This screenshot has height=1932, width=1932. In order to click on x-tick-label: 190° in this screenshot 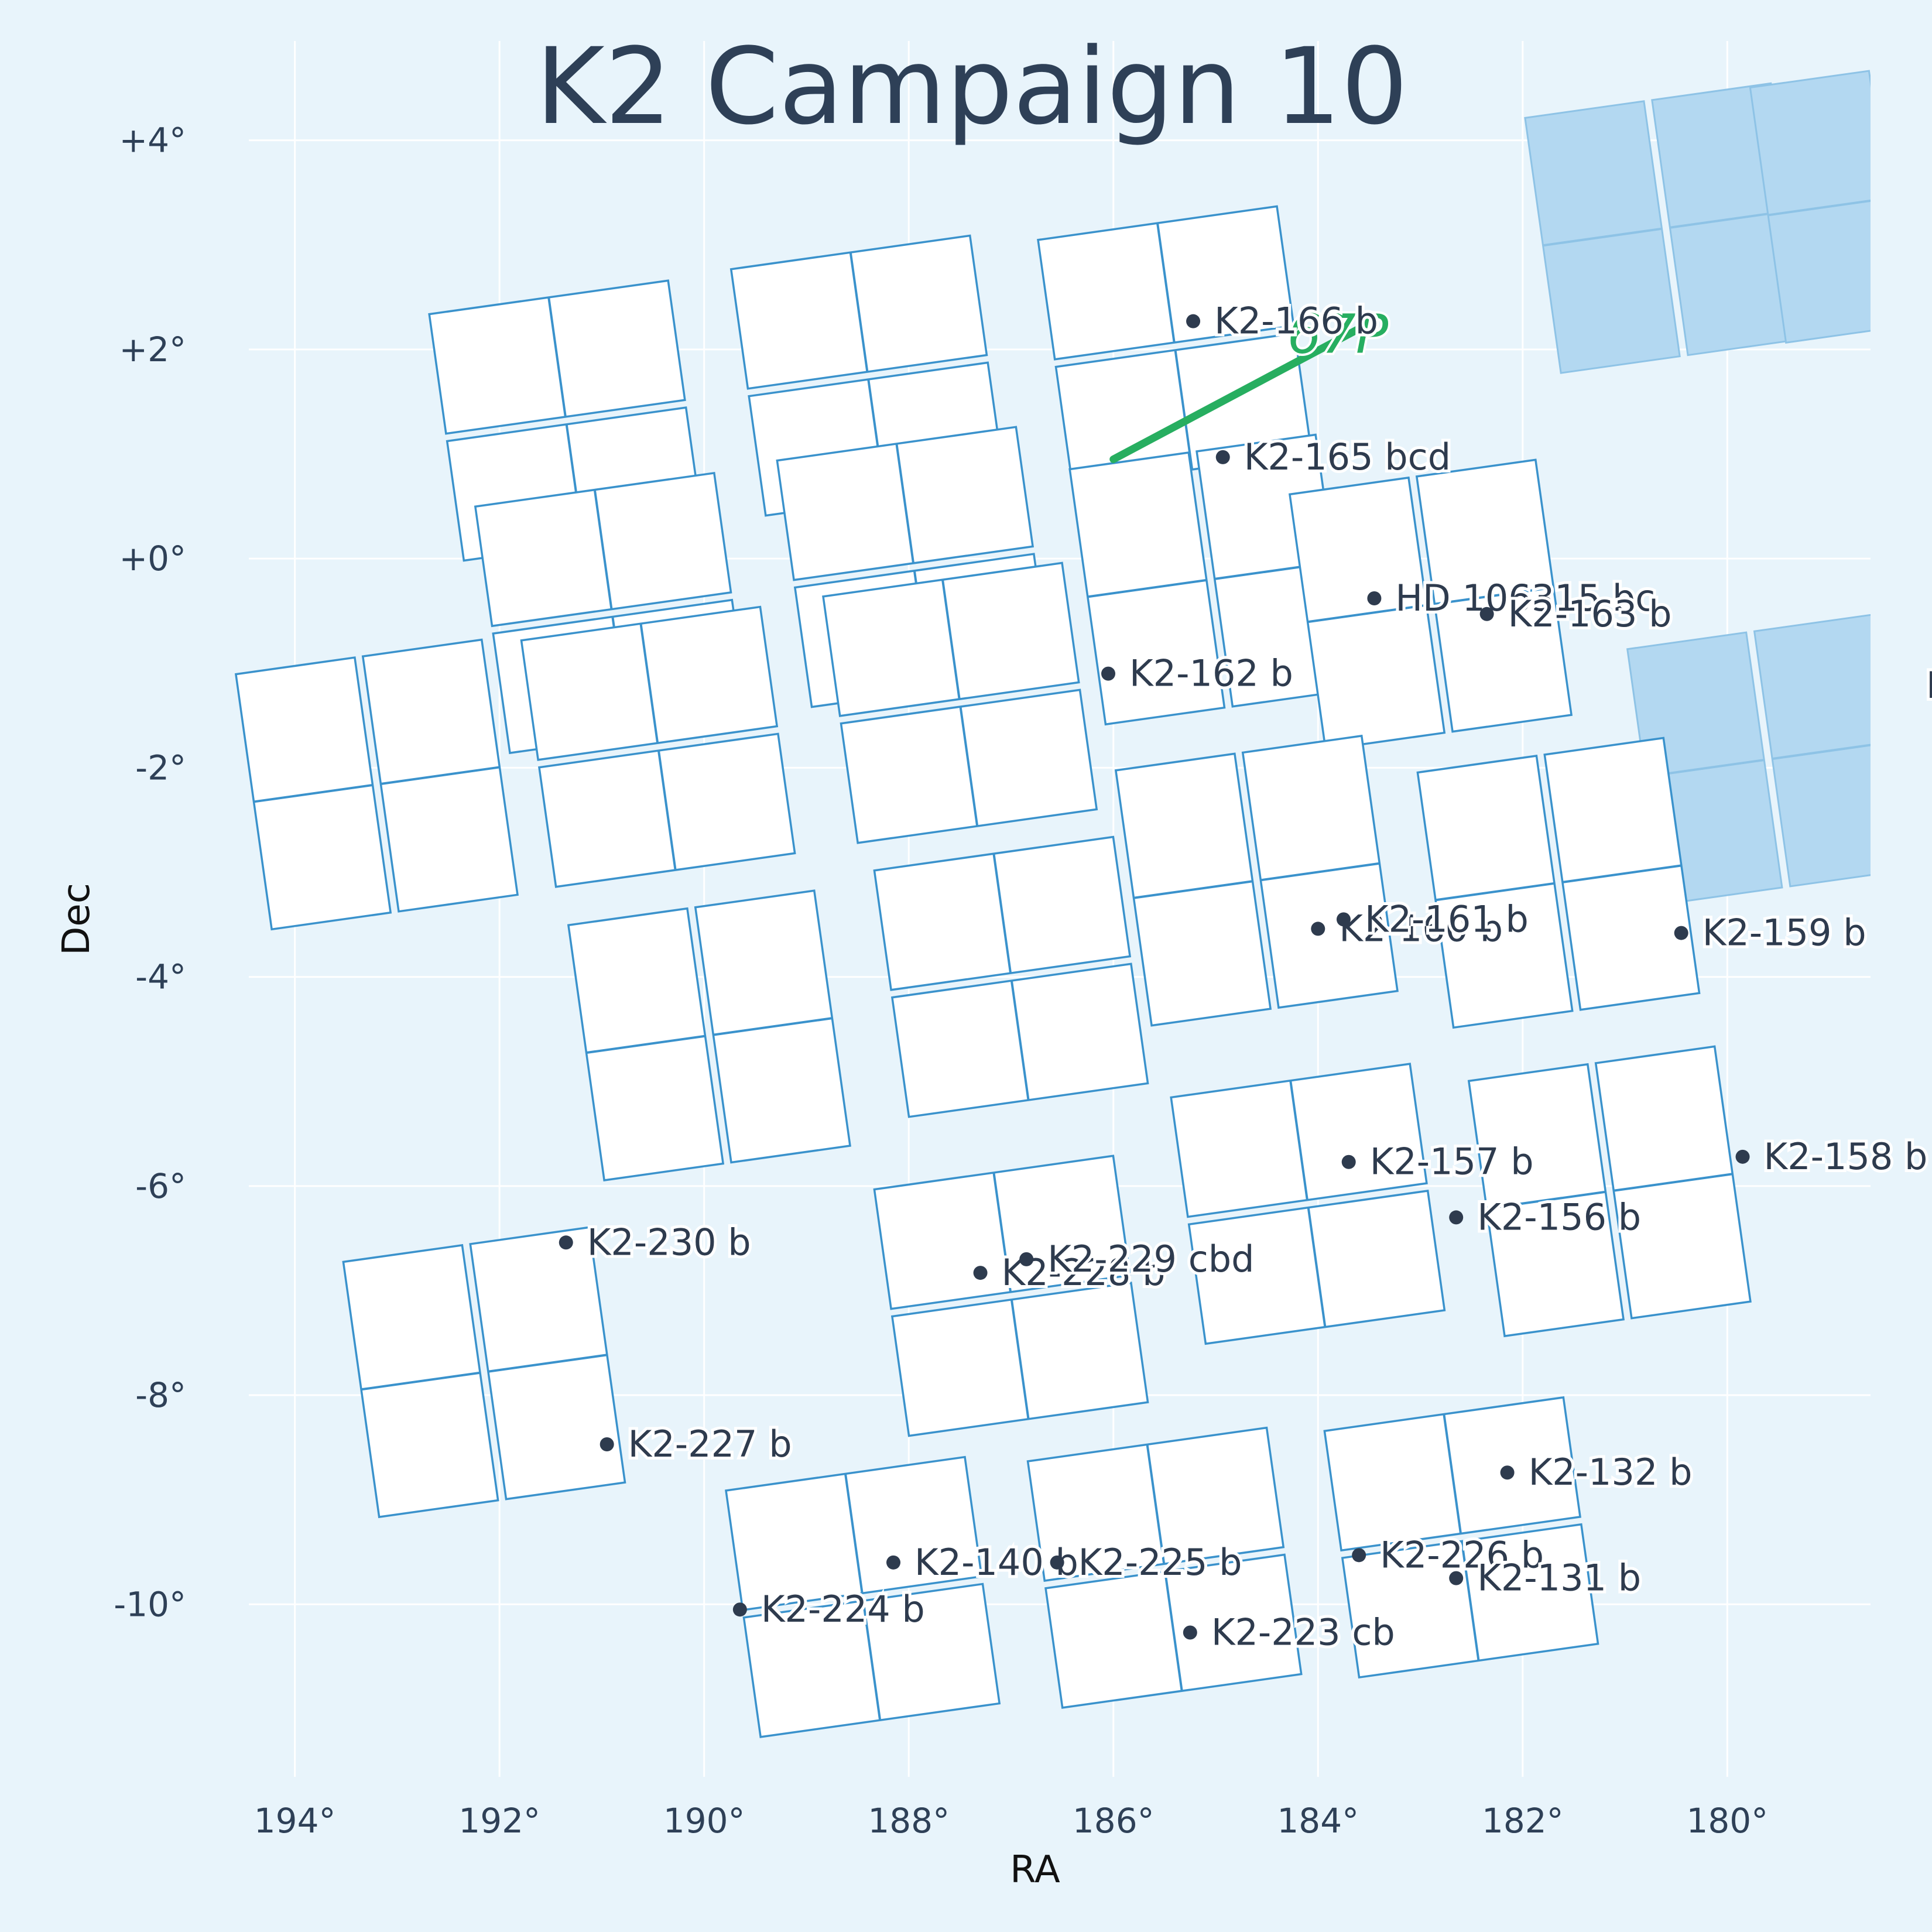, I will do `click(704, 1821)`.